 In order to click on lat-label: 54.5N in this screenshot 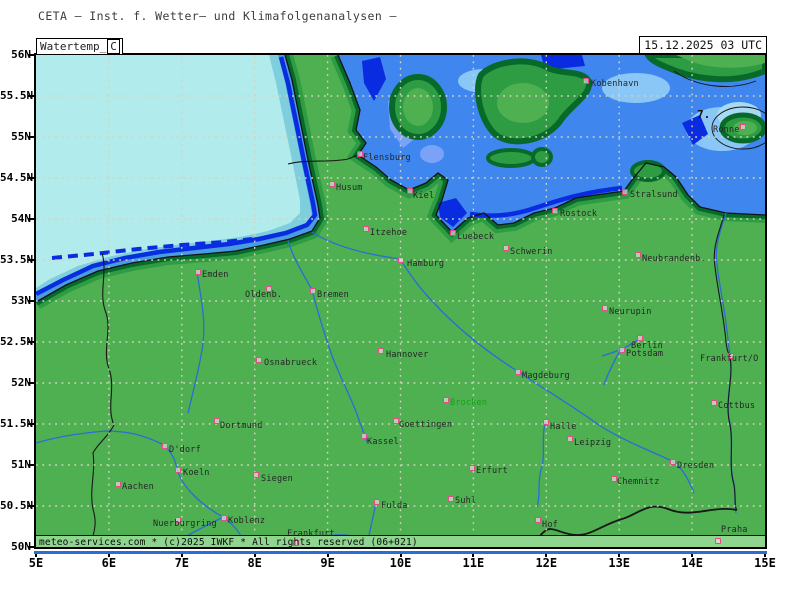, I will do `click(17, 177)`.